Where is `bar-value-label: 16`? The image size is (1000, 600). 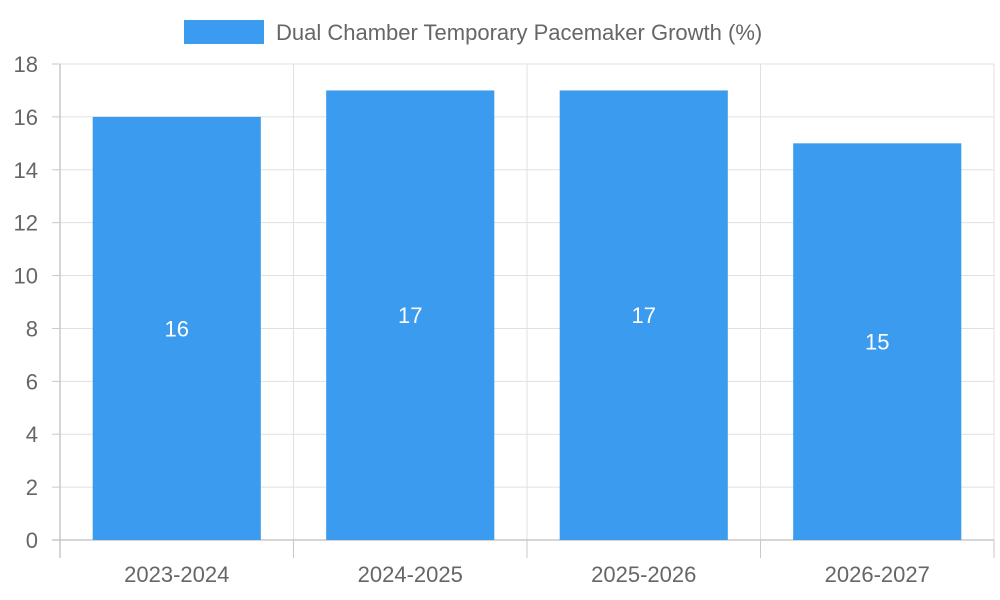 bar-value-label: 16 is located at coordinates (177, 328).